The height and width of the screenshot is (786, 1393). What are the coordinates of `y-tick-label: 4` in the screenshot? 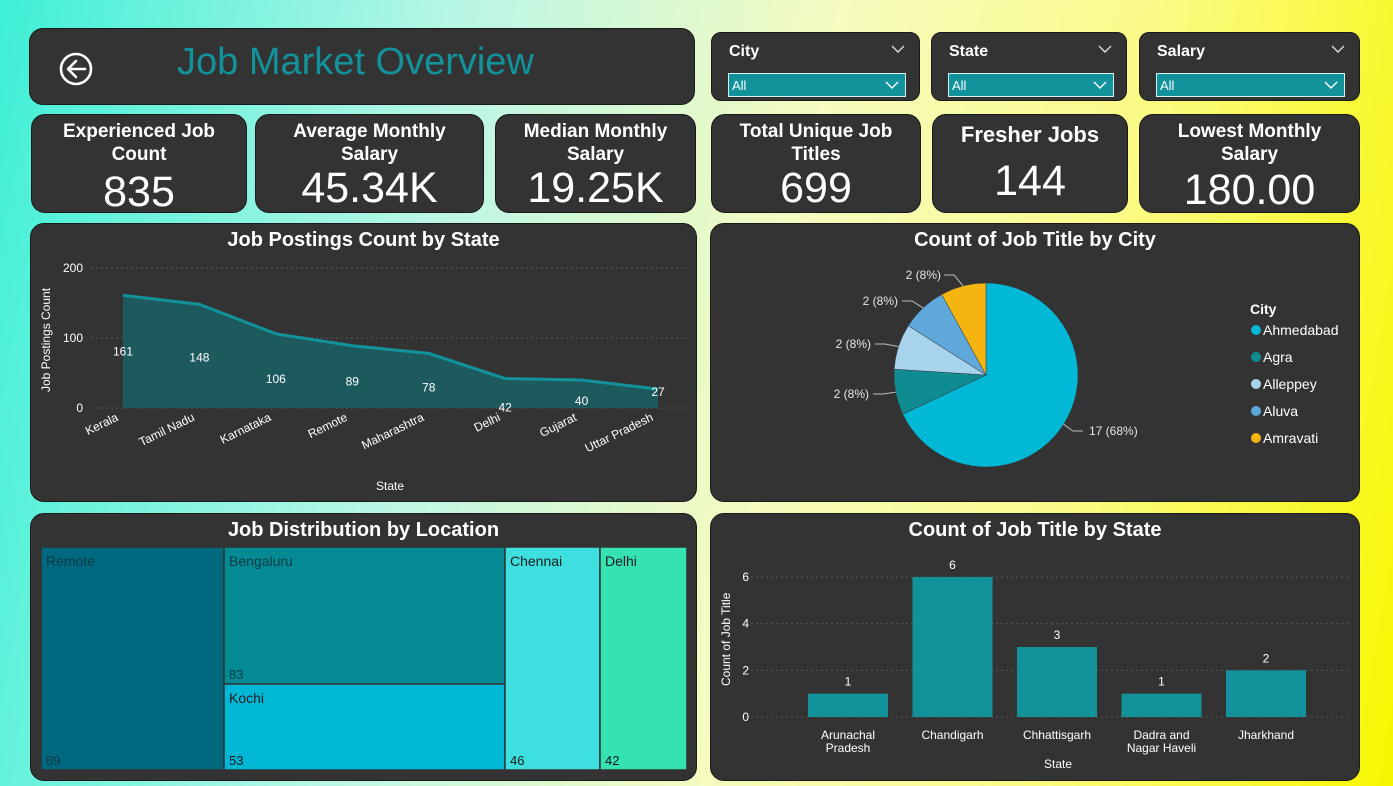 It's located at (745, 624).